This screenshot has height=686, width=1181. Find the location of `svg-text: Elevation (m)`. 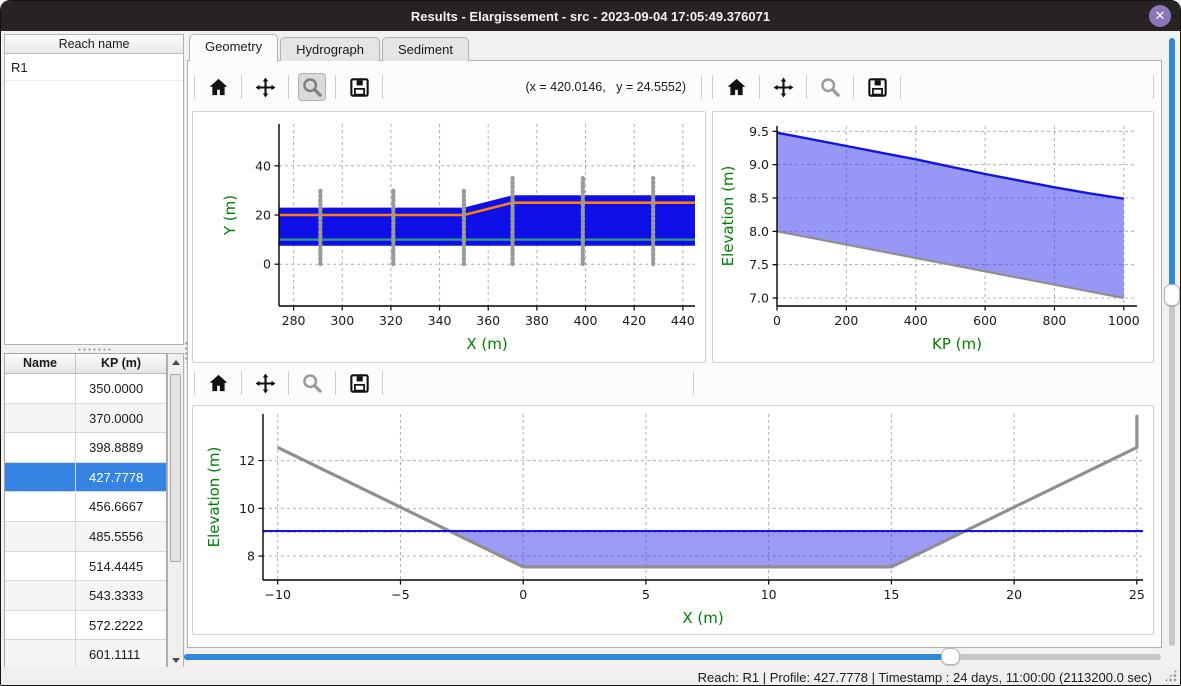

svg-text: Elevation (m) is located at coordinates (728, 216).